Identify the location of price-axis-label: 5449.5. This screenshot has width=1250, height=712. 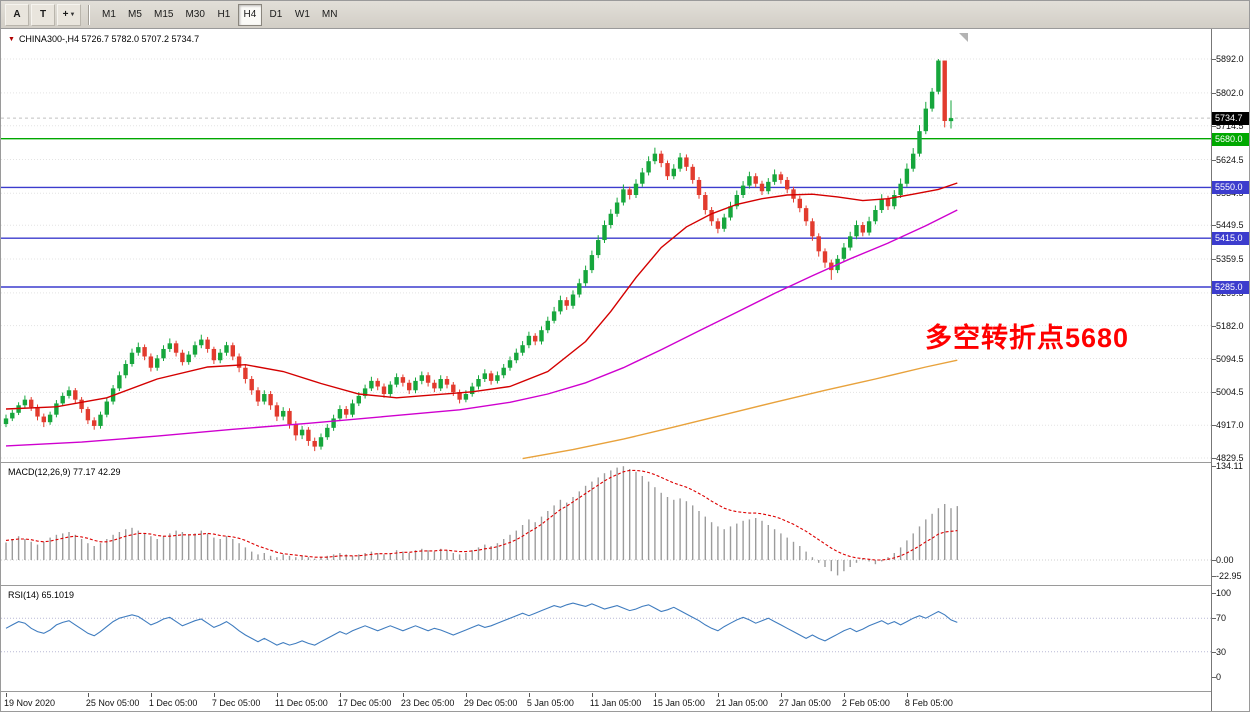
(1230, 225).